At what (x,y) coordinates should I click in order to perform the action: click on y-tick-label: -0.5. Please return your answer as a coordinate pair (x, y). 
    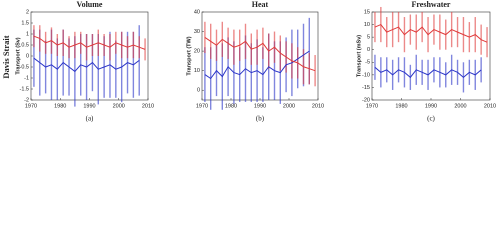
    Looking at the image, I should click on (24, 67).